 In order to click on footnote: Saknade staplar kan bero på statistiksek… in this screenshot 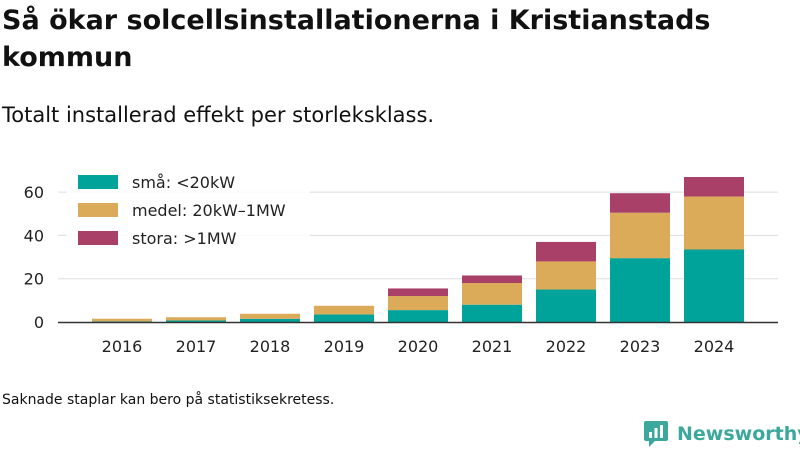, I will do `click(168, 400)`.